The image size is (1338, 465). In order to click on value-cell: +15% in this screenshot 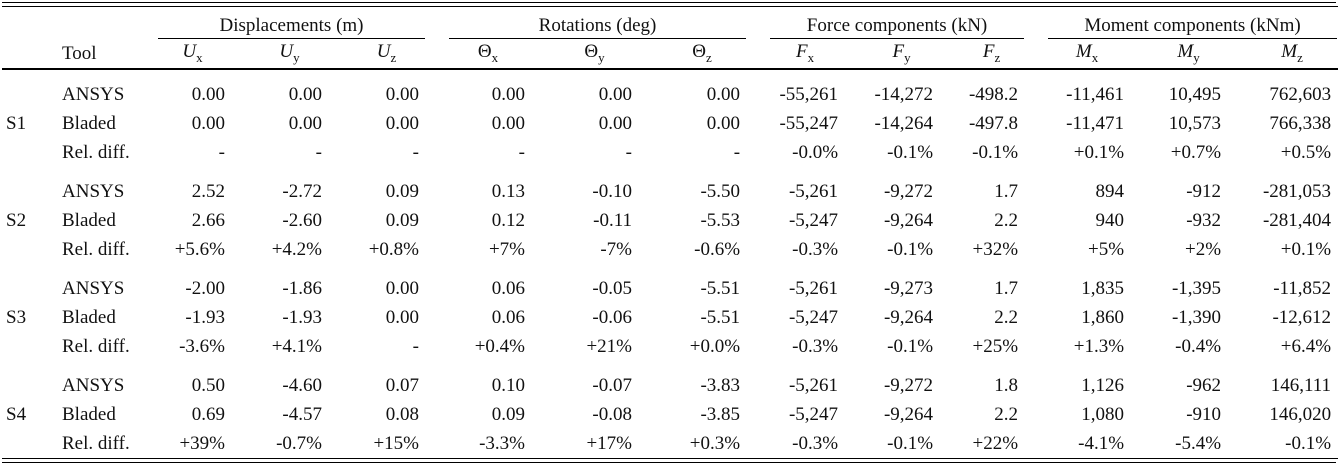, I will do `click(396, 443)`.